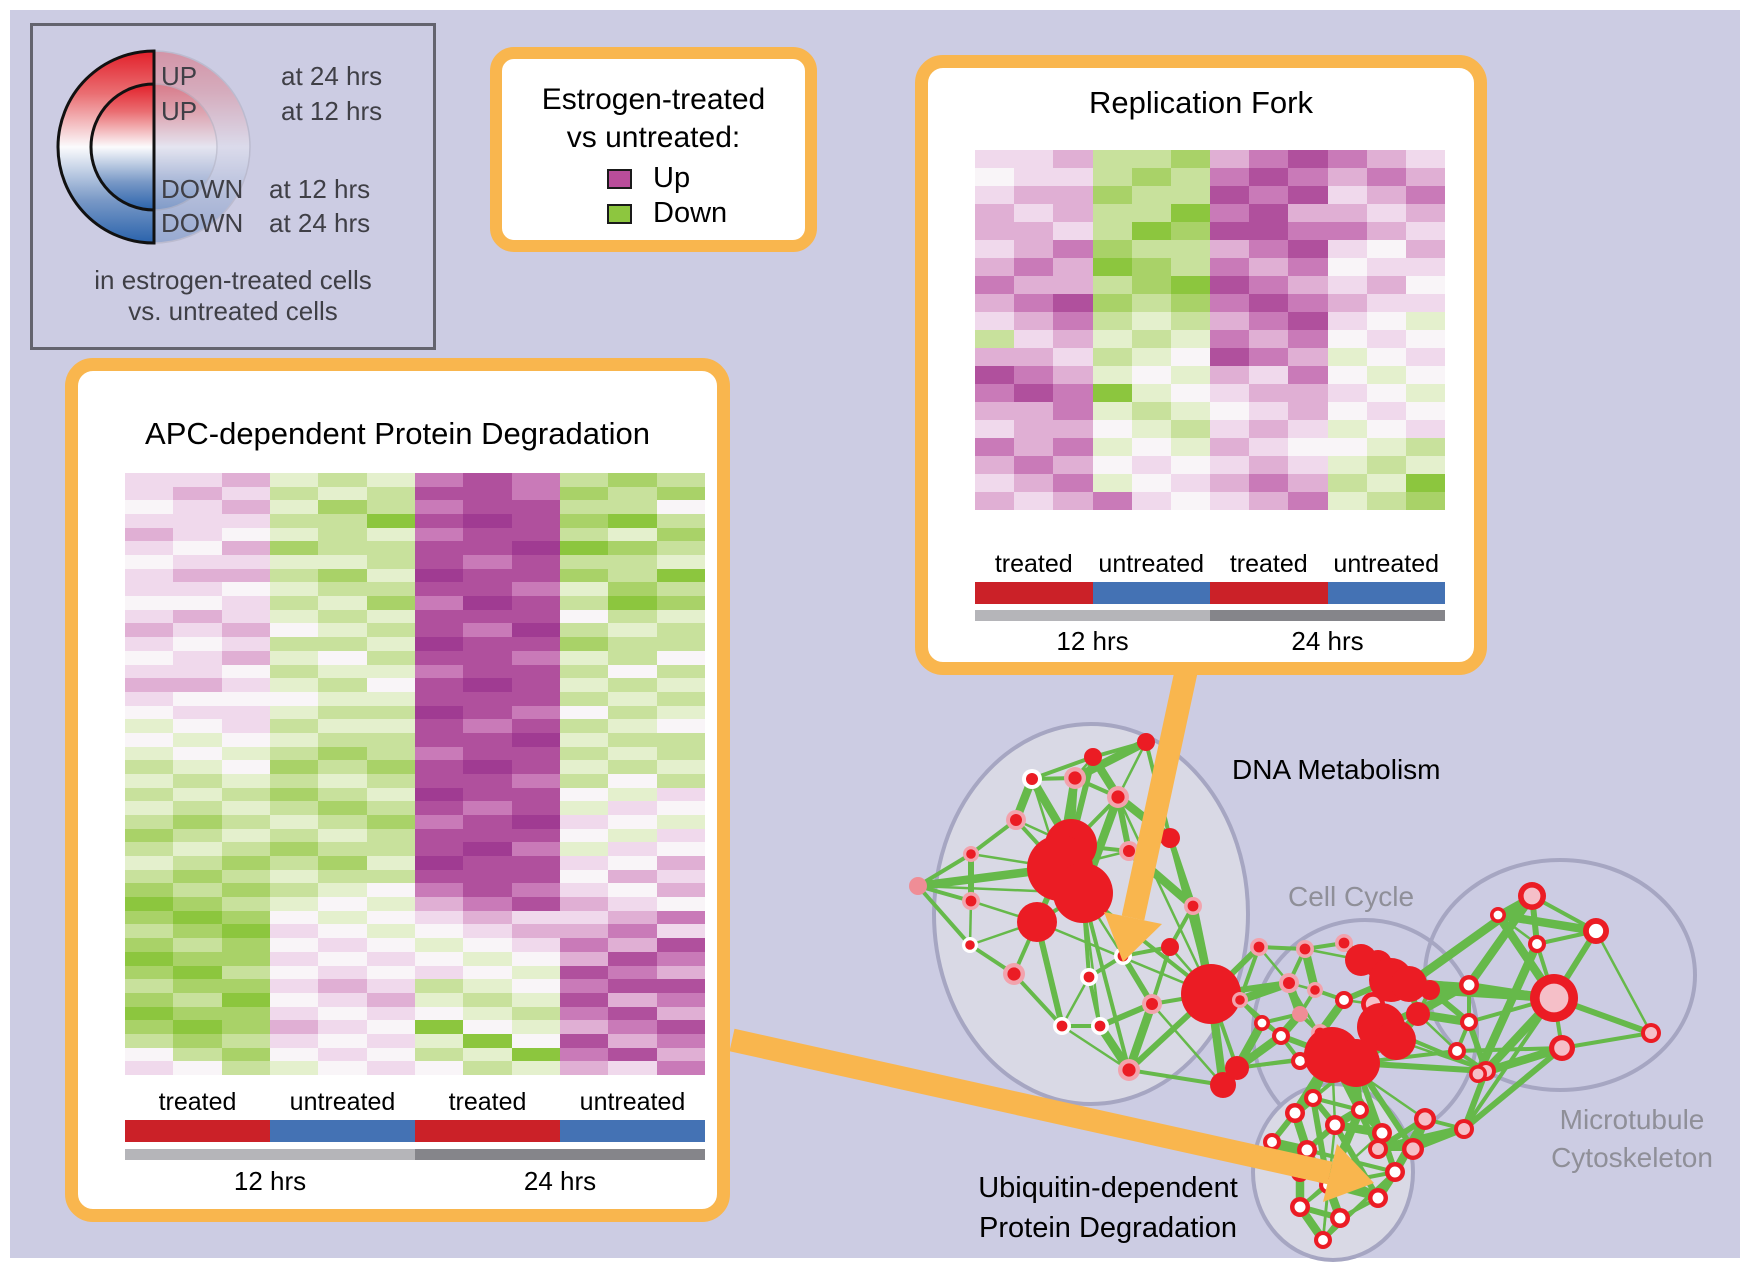 This screenshot has height=1279, width=1750. I want to click on ubiquitin-label-line1: Ubiquitin-dependent, so click(1108, 1188).